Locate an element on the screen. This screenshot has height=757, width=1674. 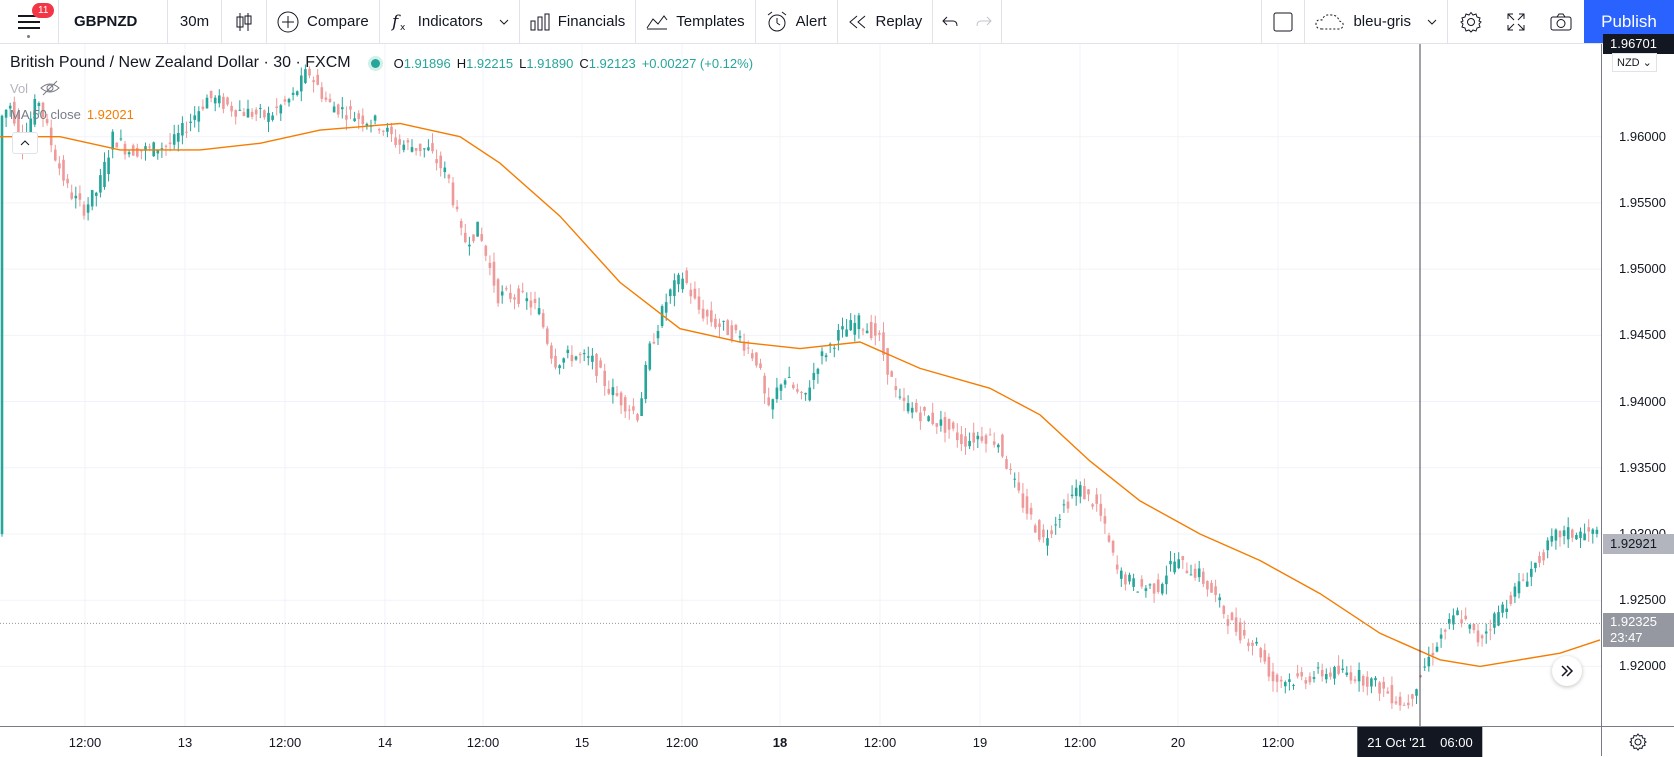
price-label: 1.94500 is located at coordinates (1642, 335).